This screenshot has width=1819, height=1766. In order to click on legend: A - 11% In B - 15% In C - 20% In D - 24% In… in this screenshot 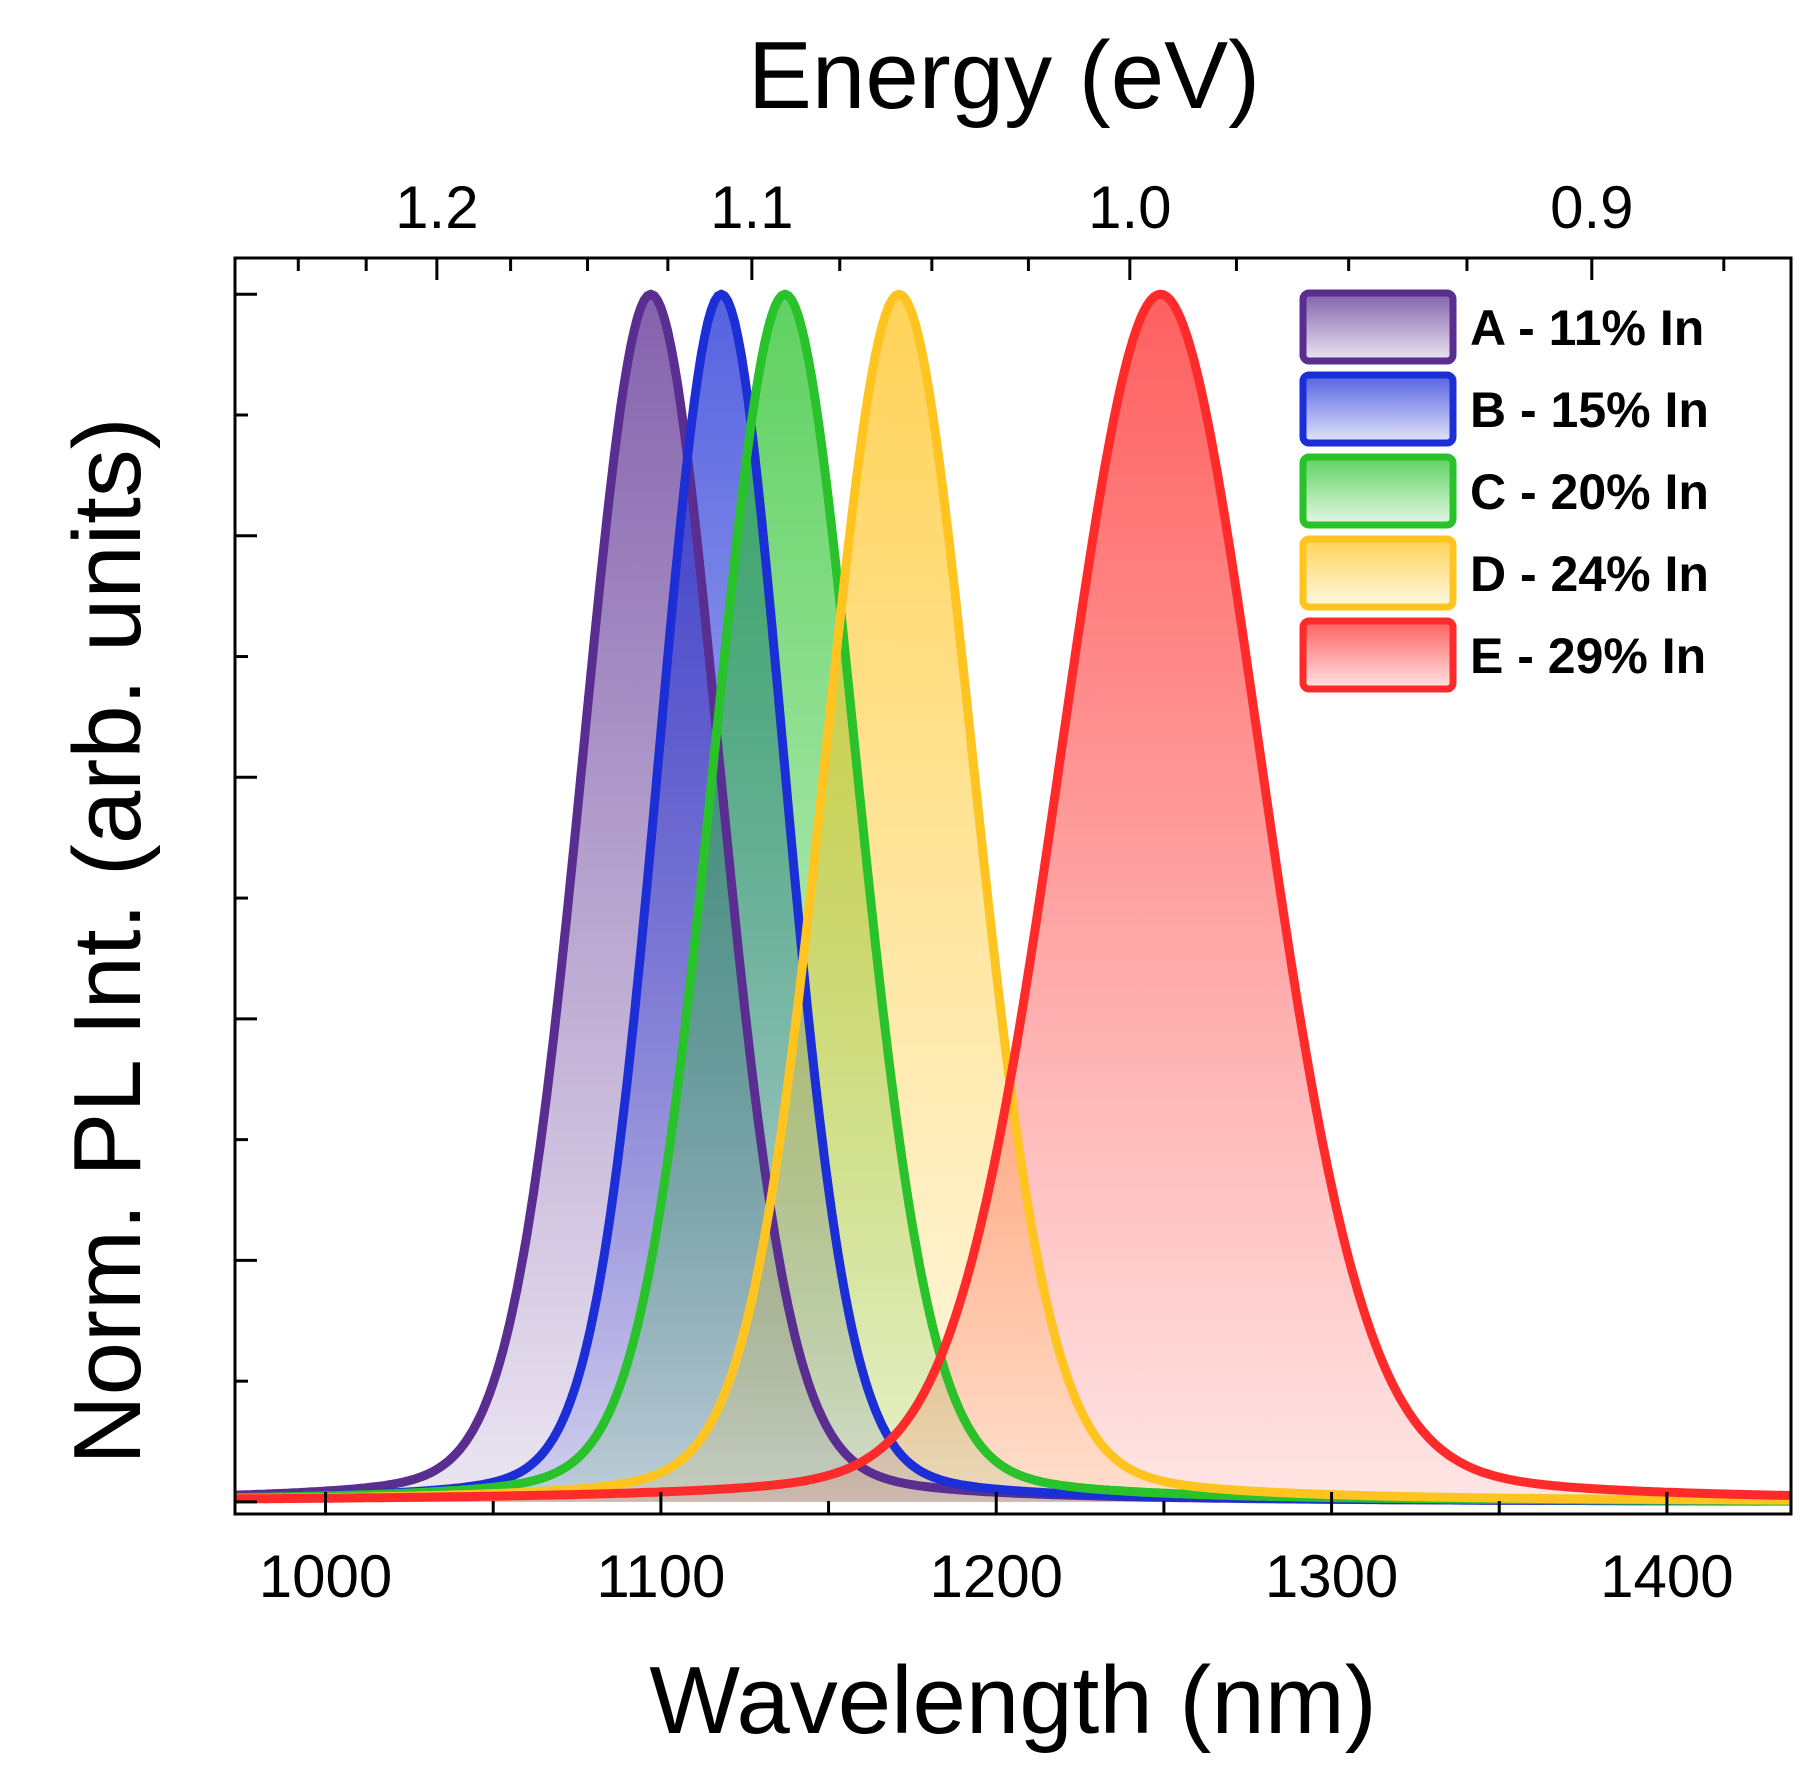, I will do `click(1504, 491)`.